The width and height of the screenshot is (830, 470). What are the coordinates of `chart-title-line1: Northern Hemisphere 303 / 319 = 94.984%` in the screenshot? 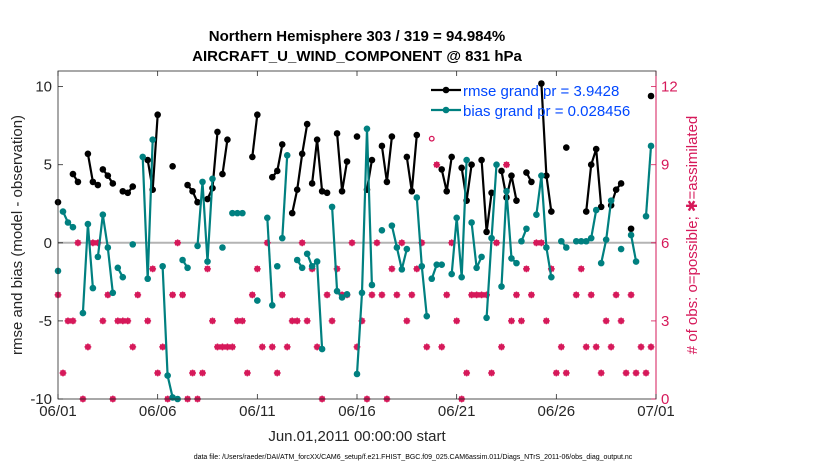 It's located at (357, 36).